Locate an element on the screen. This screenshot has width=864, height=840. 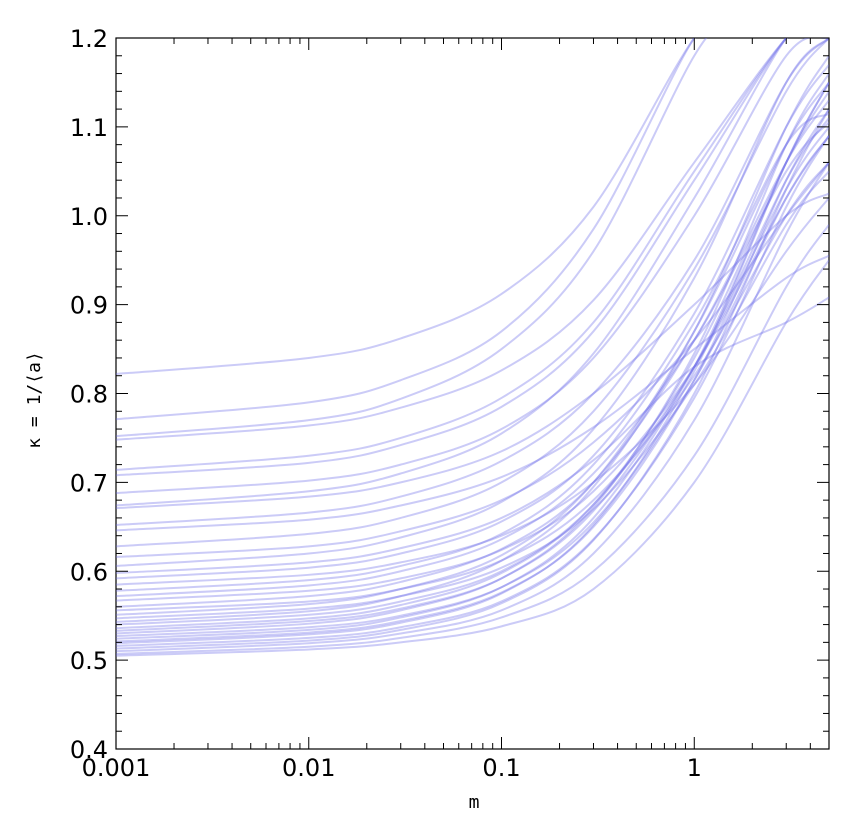
y-tick-label: 0.5 is located at coordinates (89, 661).